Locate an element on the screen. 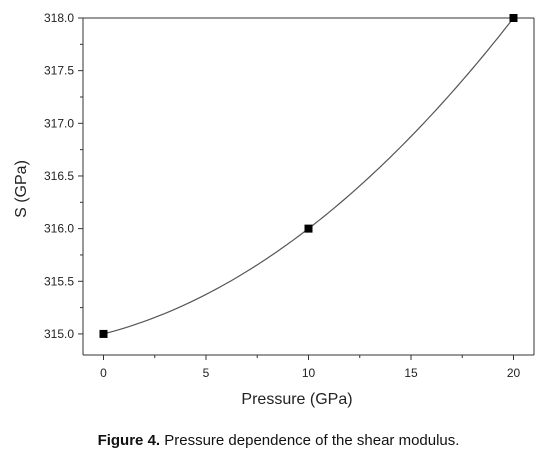 The width and height of the screenshot is (557, 458). y-tick-label: 316.0 is located at coordinates (59, 229).